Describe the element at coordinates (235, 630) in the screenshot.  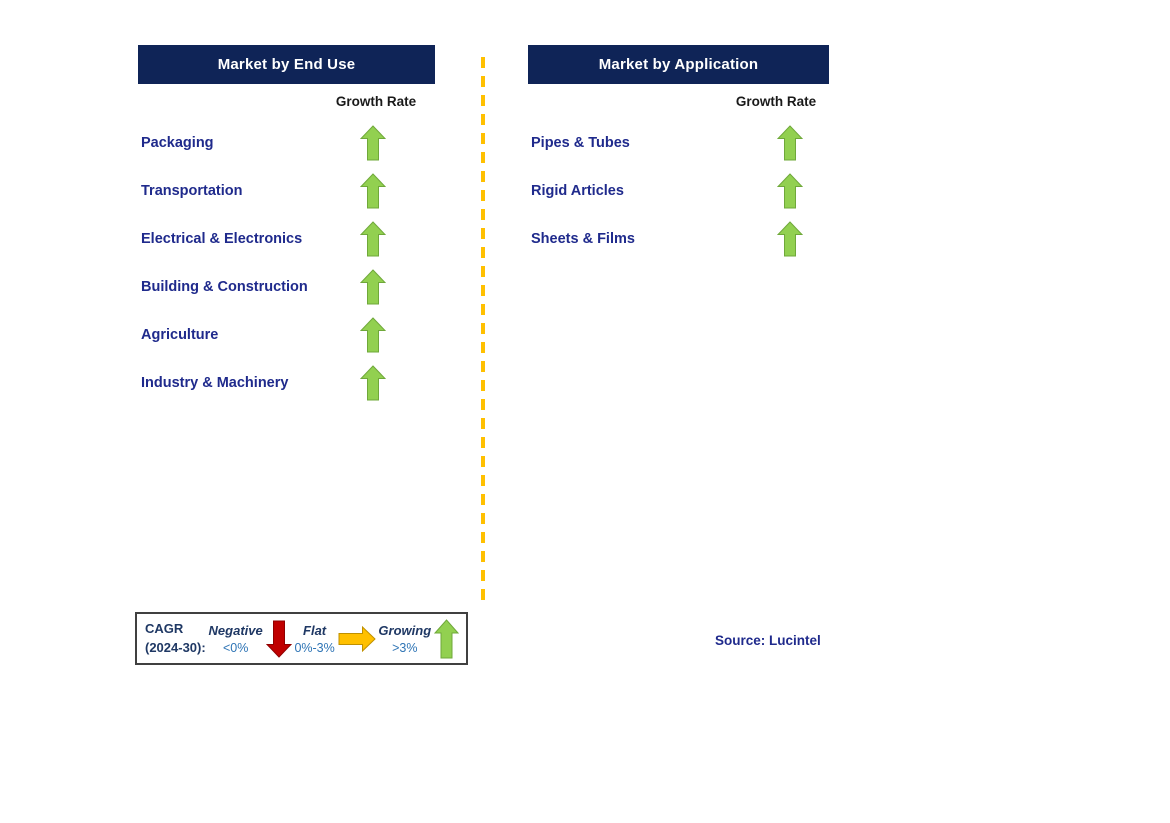
I see `legend-entry-label: Negative` at that location.